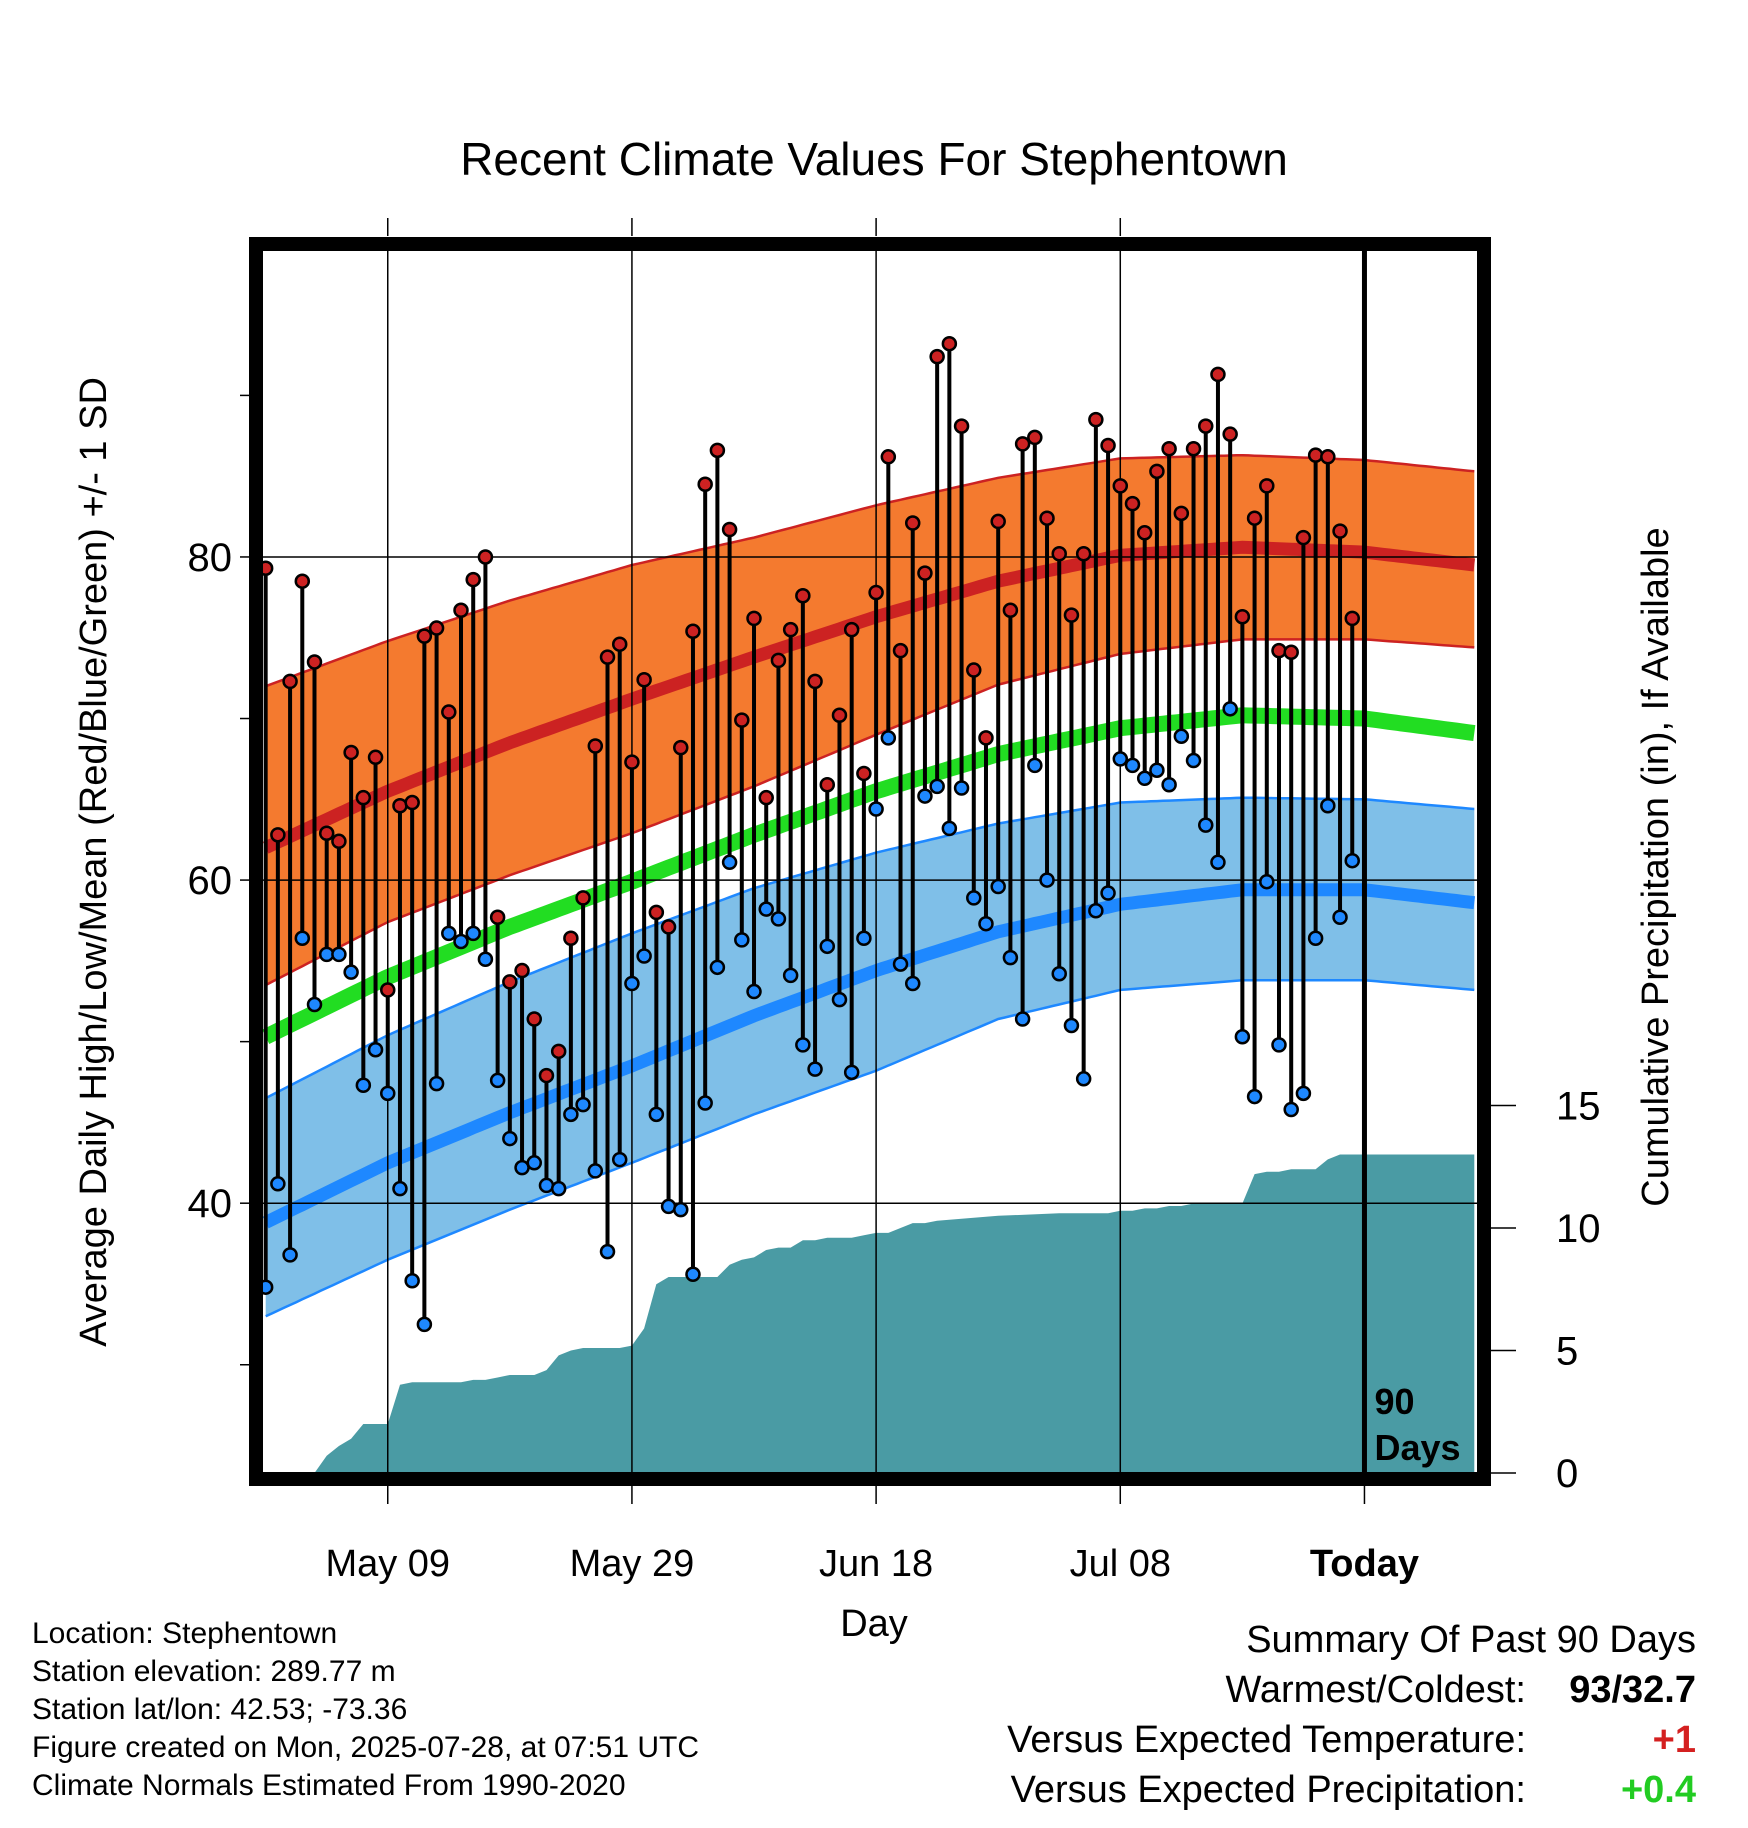  What do you see at coordinates (870, 1313) in the screenshot?
I see `precipitation-area` at bounding box center [870, 1313].